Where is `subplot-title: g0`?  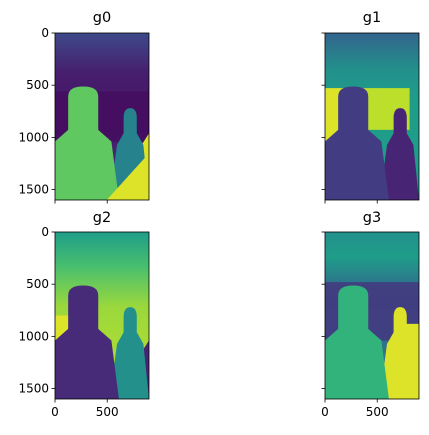 subplot-title: g0 is located at coordinates (102, 18).